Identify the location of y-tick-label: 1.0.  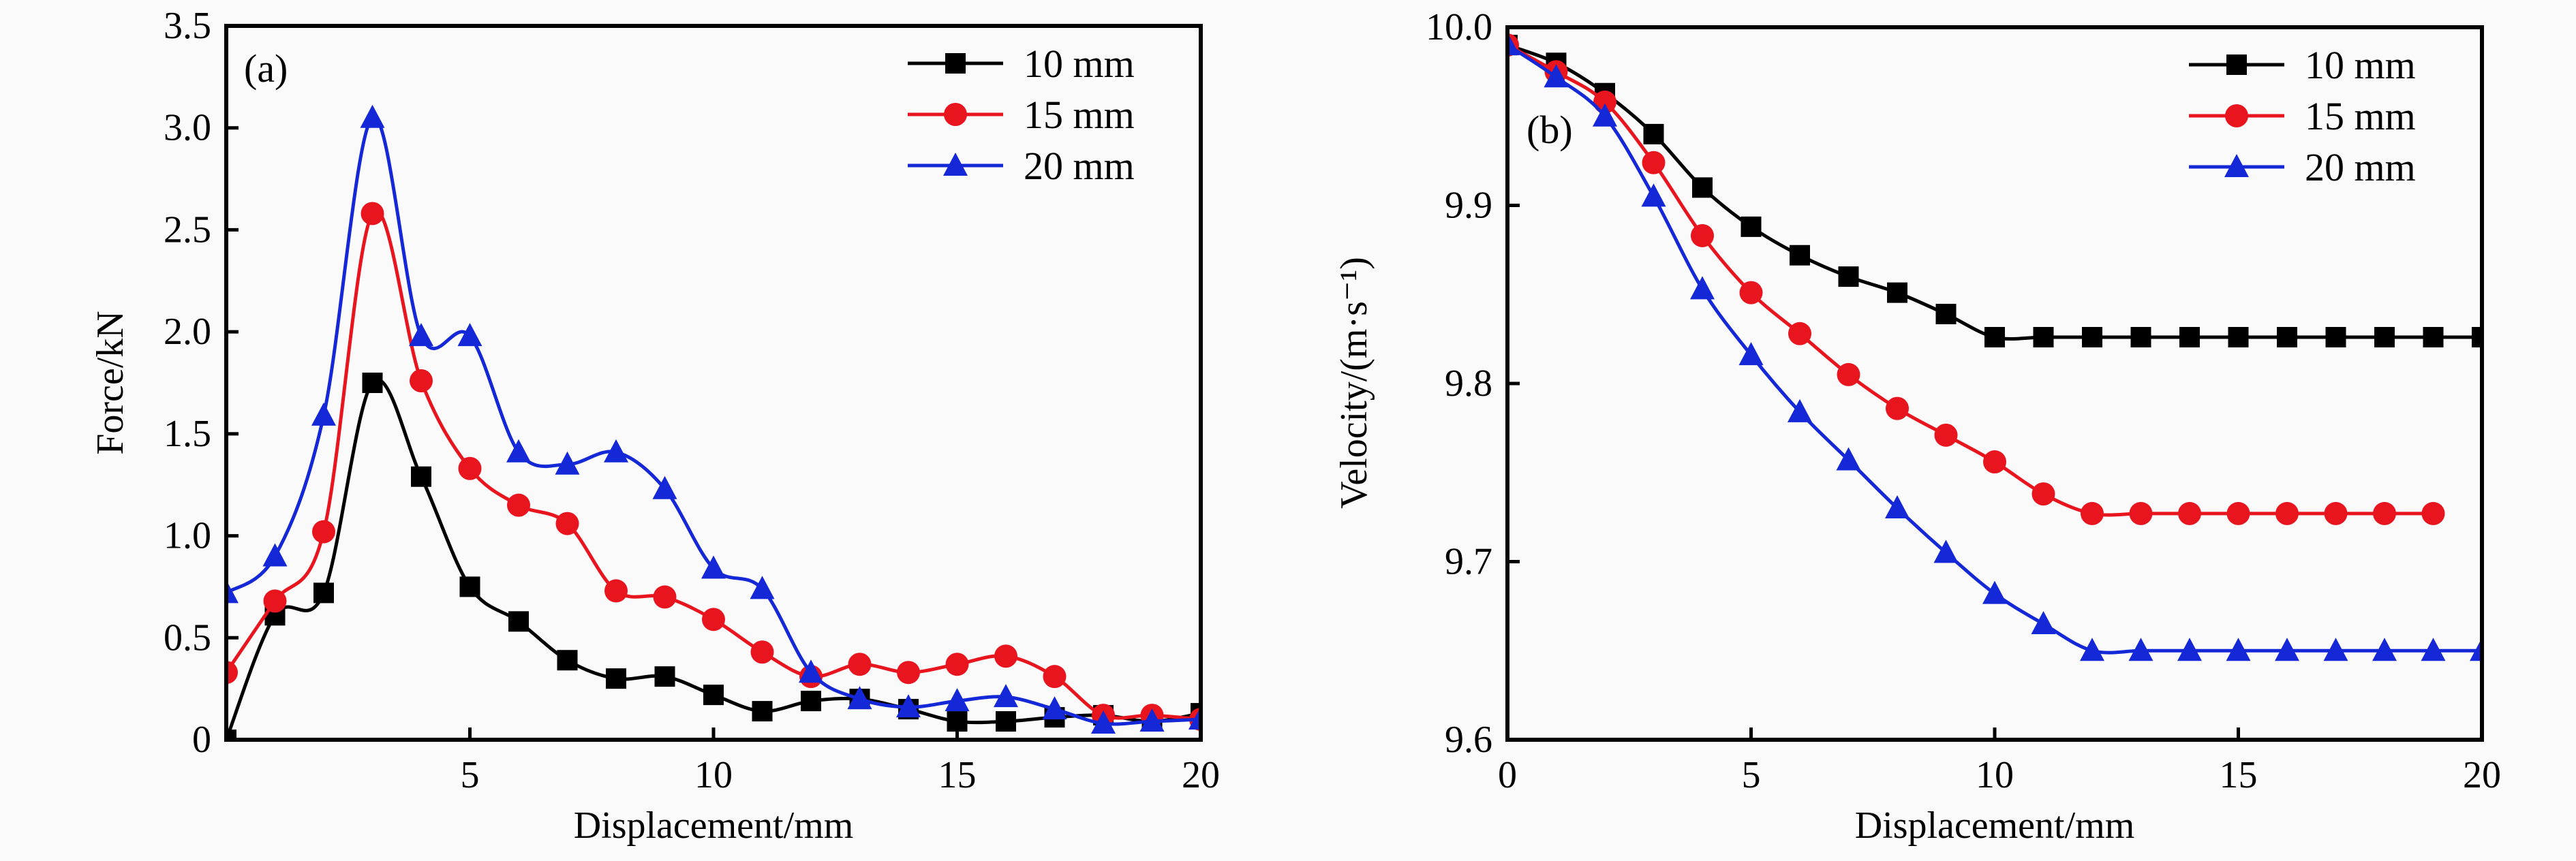
(188, 536).